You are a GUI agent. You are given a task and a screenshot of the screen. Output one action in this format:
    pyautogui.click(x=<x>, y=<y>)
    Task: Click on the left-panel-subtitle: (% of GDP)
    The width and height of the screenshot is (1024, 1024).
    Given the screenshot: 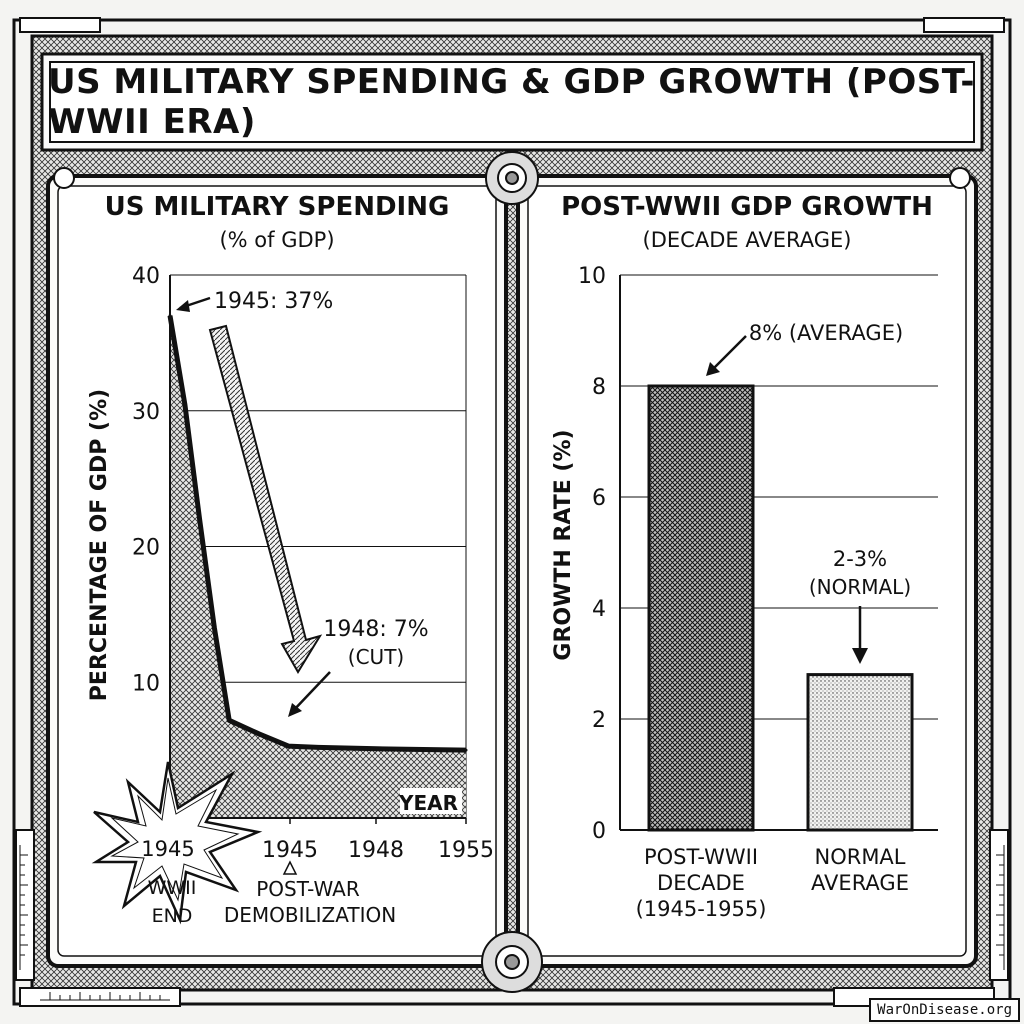 What is the action you would take?
    pyautogui.click(x=277, y=240)
    